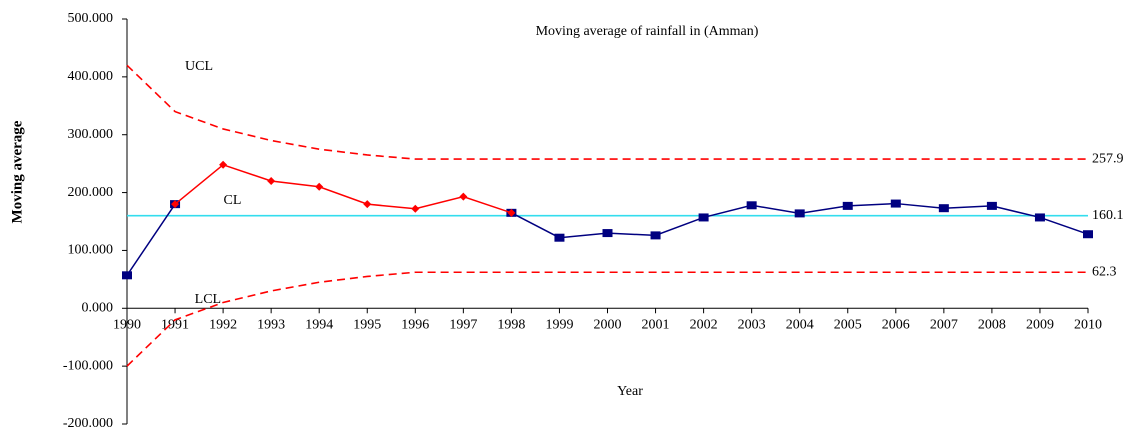  What do you see at coordinates (704, 325) in the screenshot?
I see `x-tick-label: 2002` at bounding box center [704, 325].